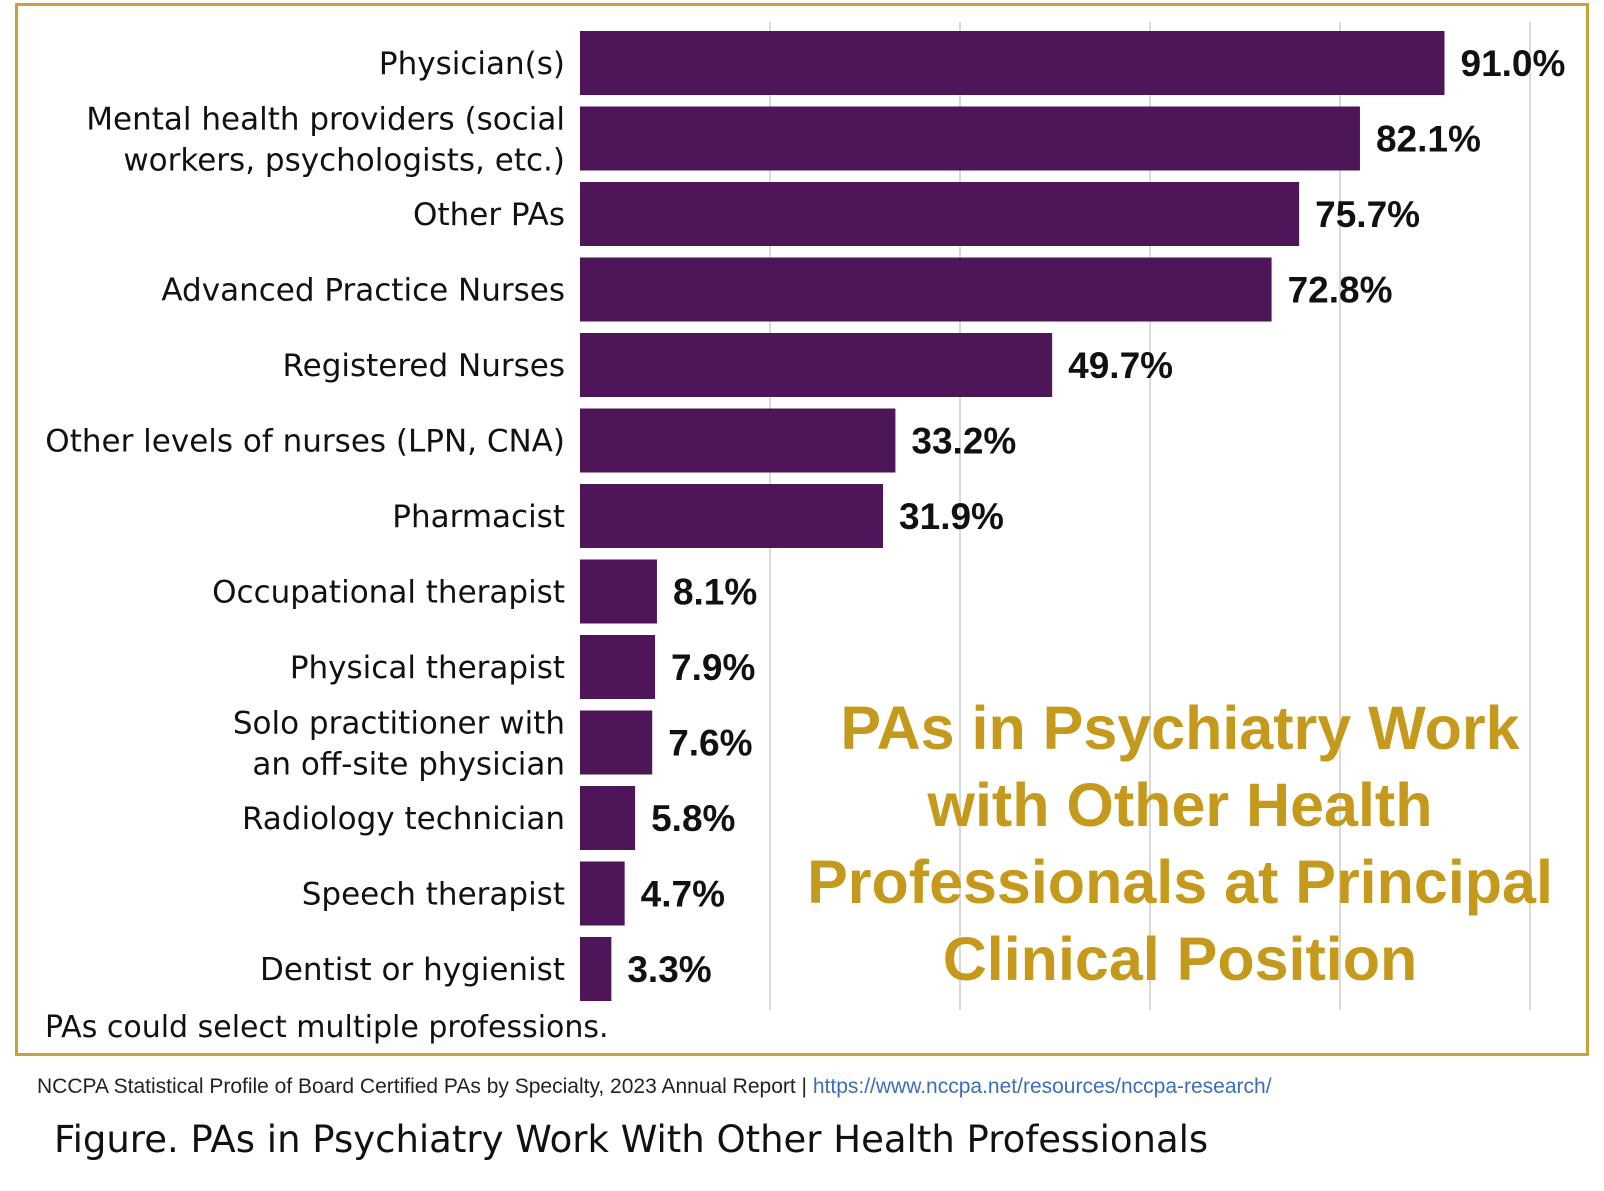 This screenshot has height=1191, width=1604. What do you see at coordinates (669, 969) in the screenshot?
I see `value-label: 3.3%` at bounding box center [669, 969].